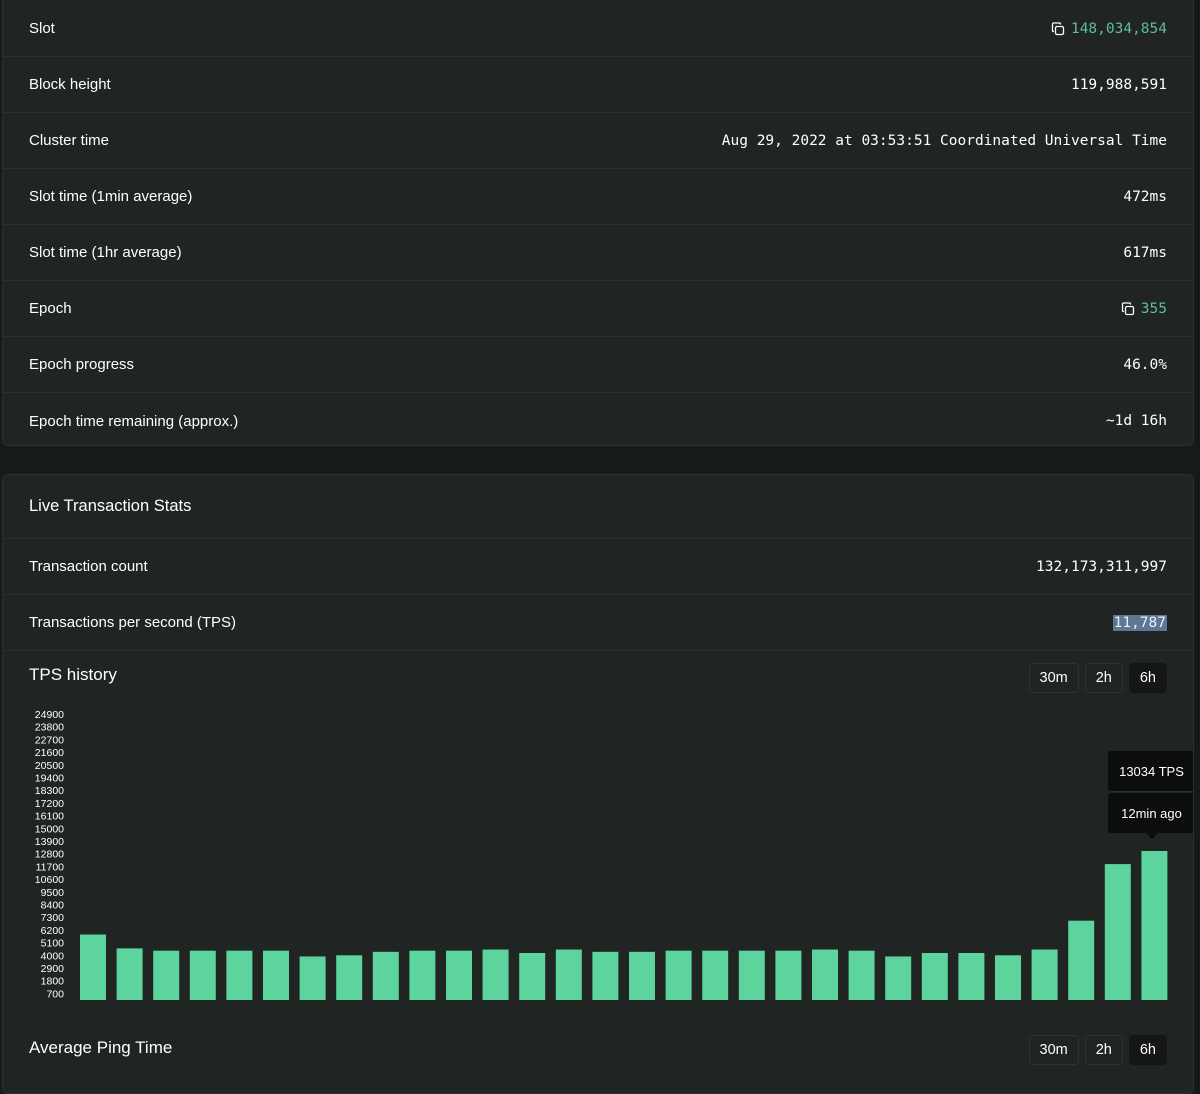  I want to click on epoch-time-remaining-approx-value: ~1d 16h, so click(1136, 421).